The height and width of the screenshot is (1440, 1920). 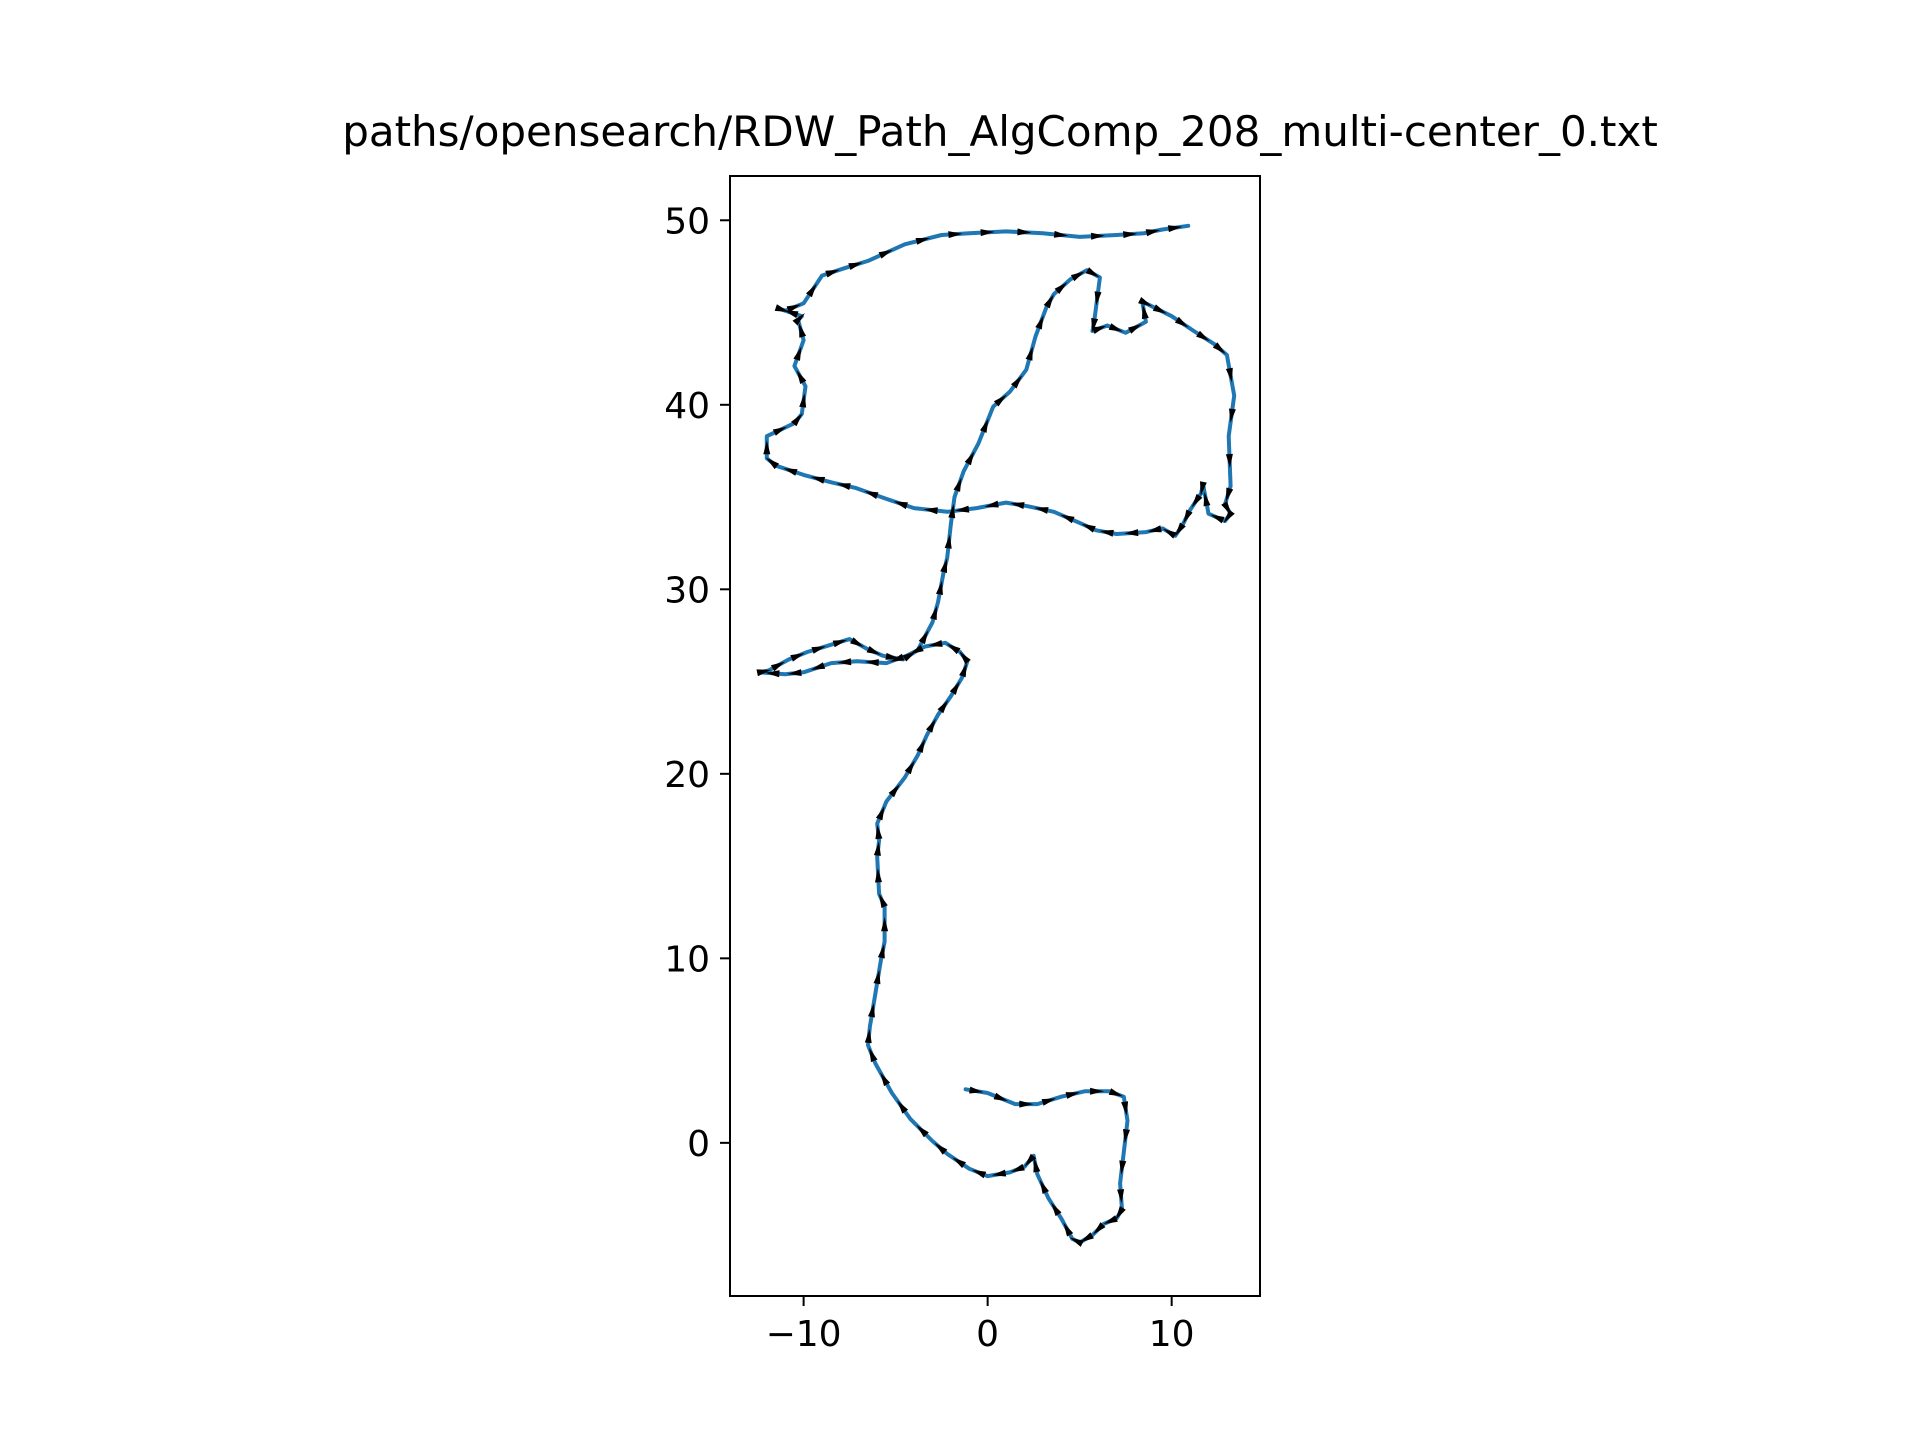 I want to click on y-tick-label: 10, so click(x=687, y=959).